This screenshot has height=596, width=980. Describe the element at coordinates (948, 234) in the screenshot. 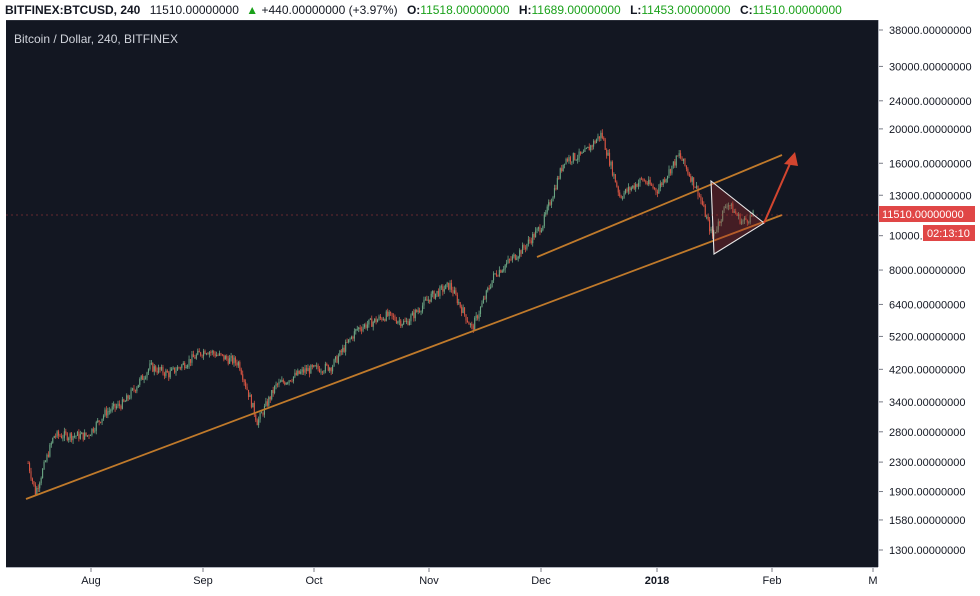

I see `countdown-tag-text: 02:13:10` at that location.